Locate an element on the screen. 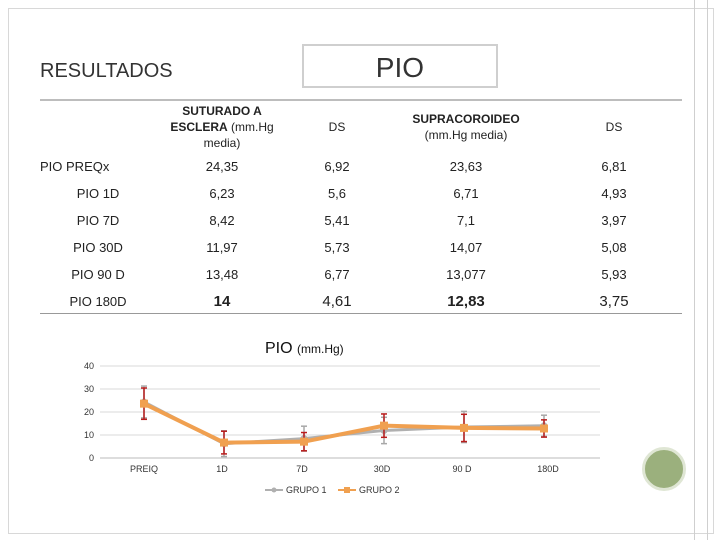 Image resolution: width=720 pixels, height=540 pixels. cell-value: 5,6 is located at coordinates (337, 193).